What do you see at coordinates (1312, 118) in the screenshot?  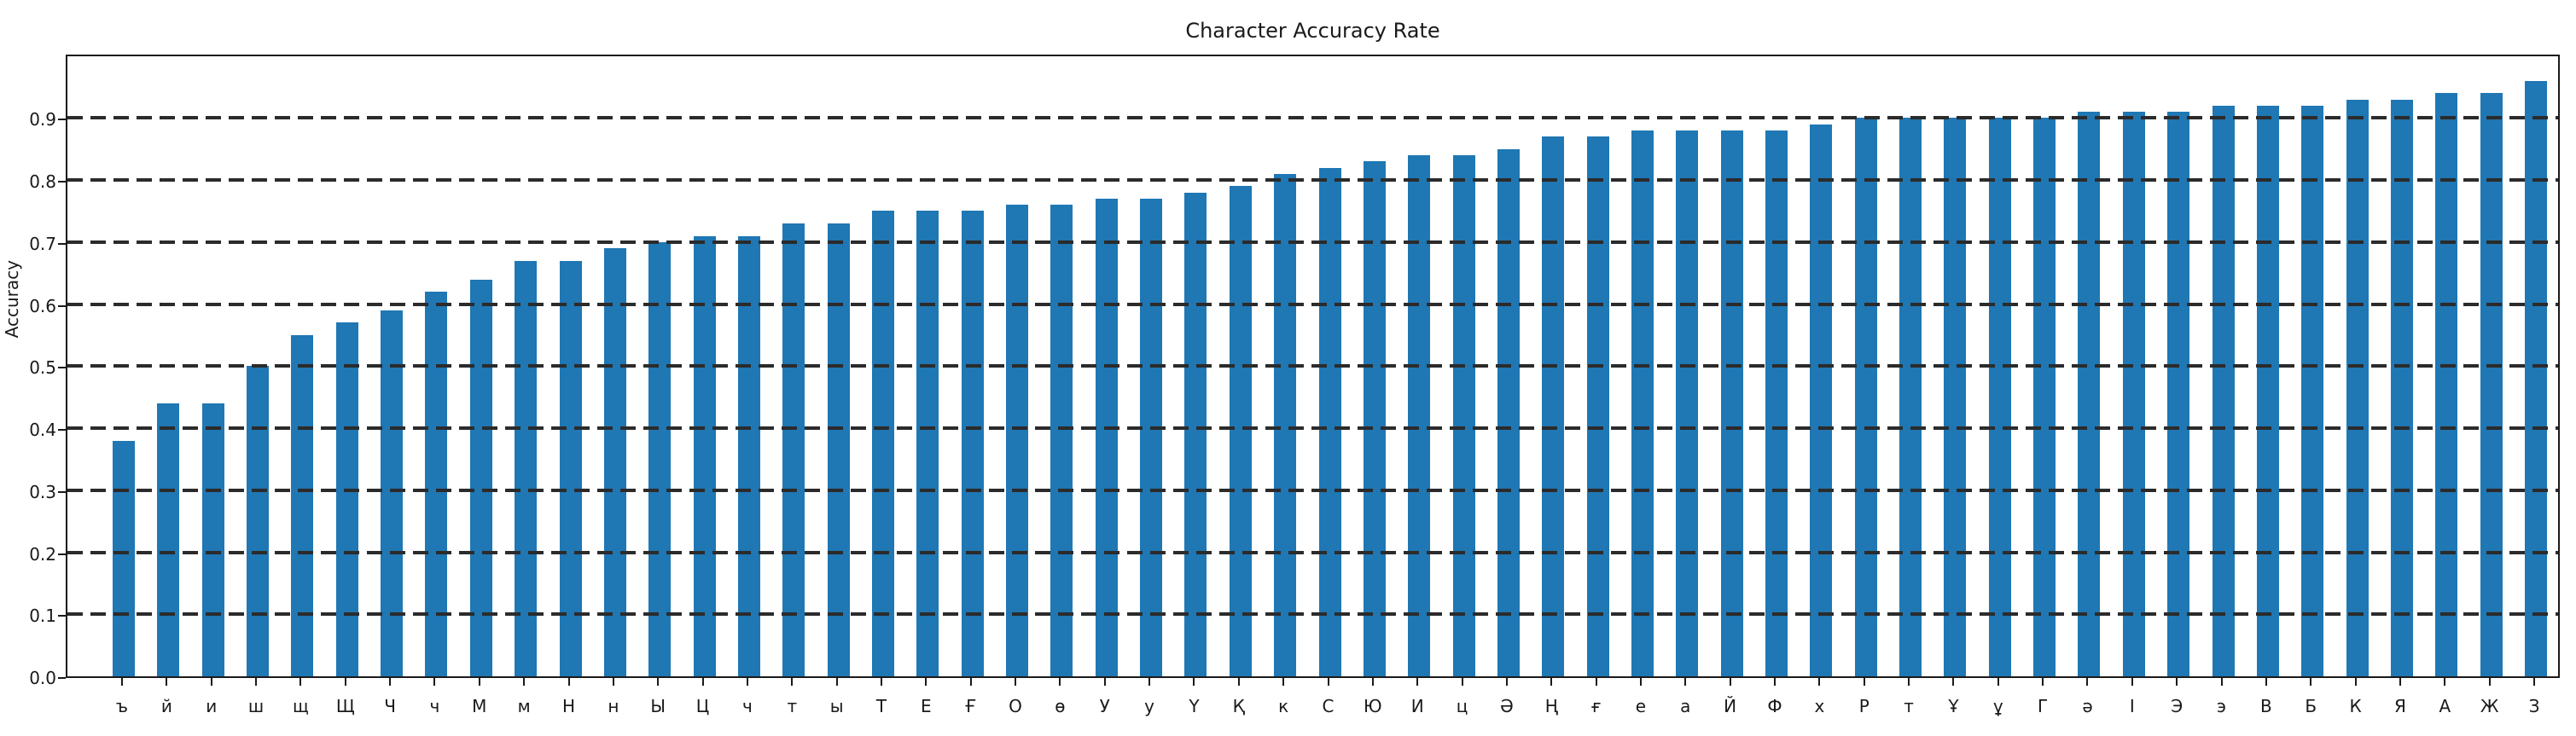 I see `gridline-0.9` at bounding box center [1312, 118].